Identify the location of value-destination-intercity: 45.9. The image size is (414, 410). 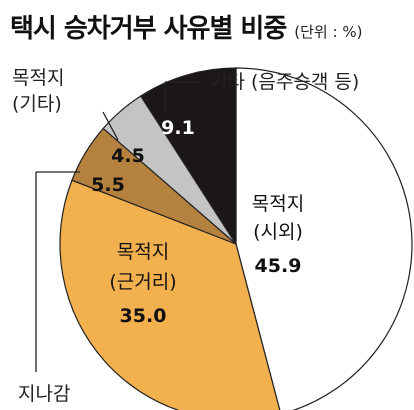
(278, 266).